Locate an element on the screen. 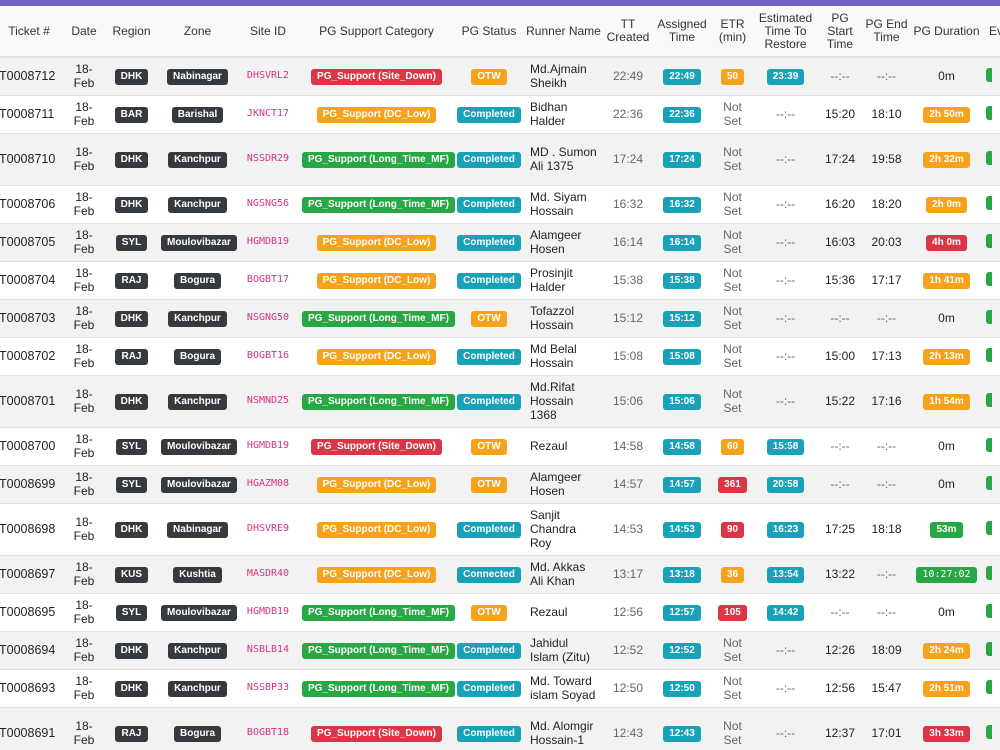 The height and width of the screenshot is (750, 1000). tt-created-text: 12:52 is located at coordinates (628, 650).